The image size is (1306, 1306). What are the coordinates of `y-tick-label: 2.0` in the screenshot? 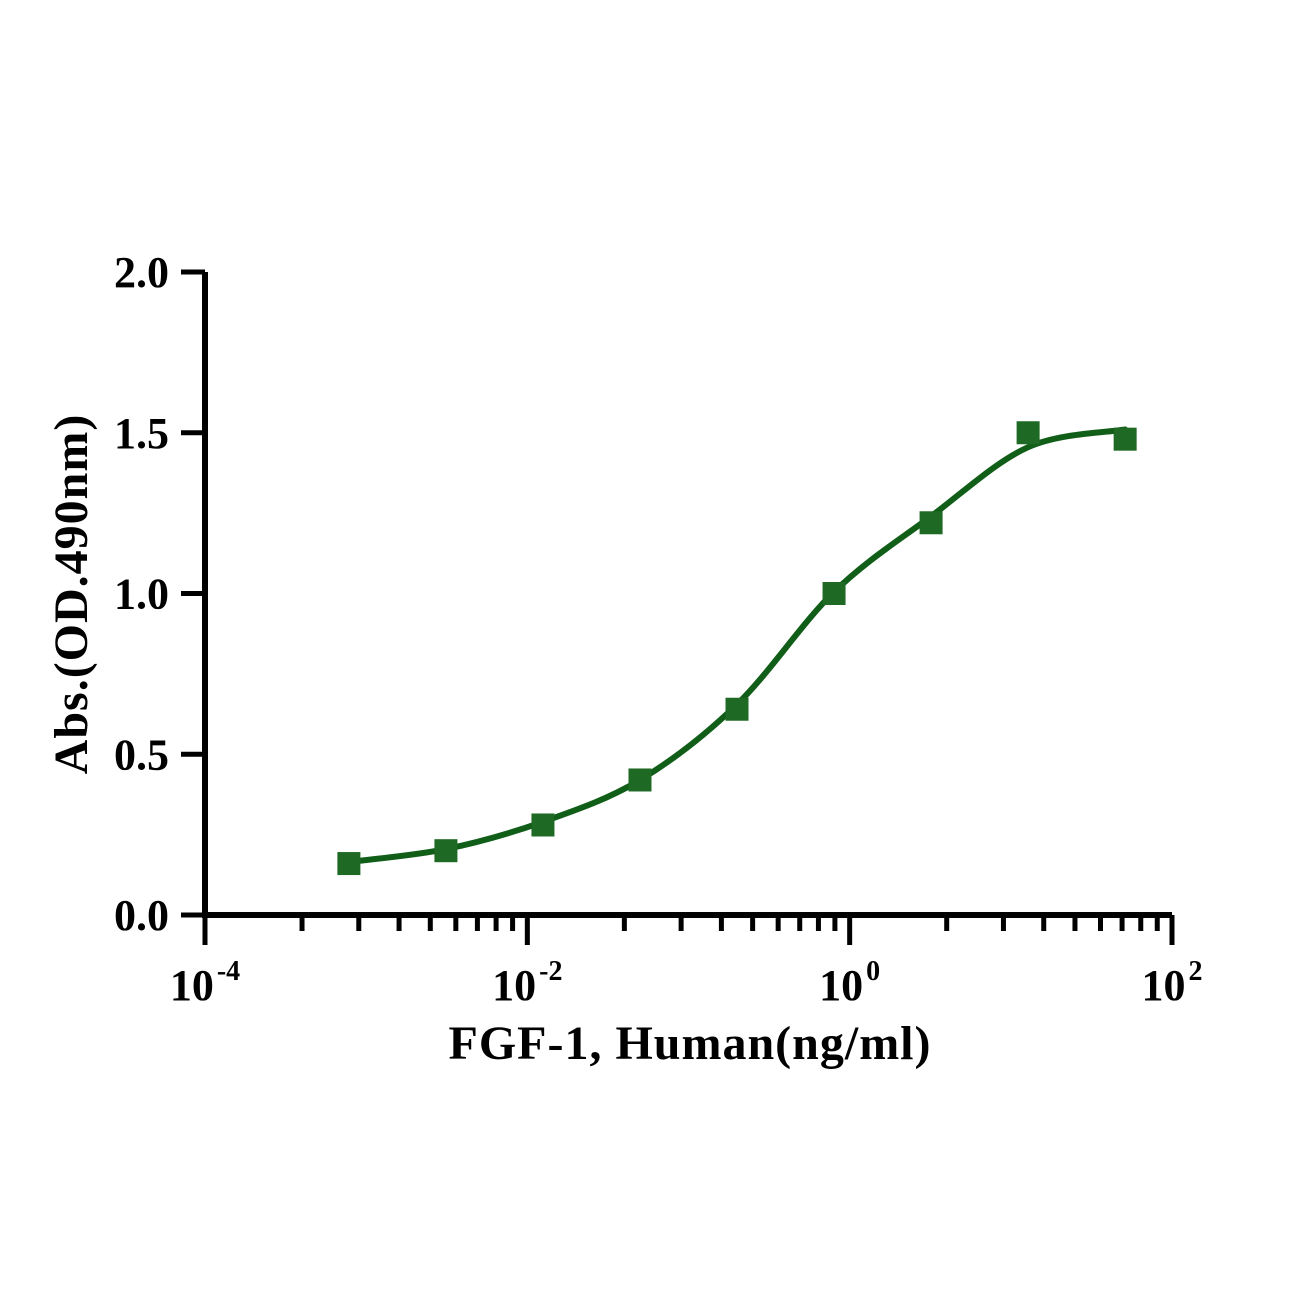 It's located at (141, 272).